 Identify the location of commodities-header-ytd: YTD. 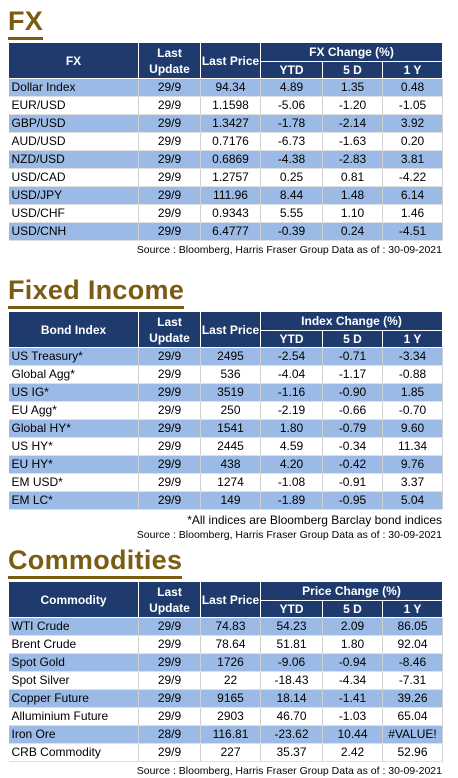
(291, 609).